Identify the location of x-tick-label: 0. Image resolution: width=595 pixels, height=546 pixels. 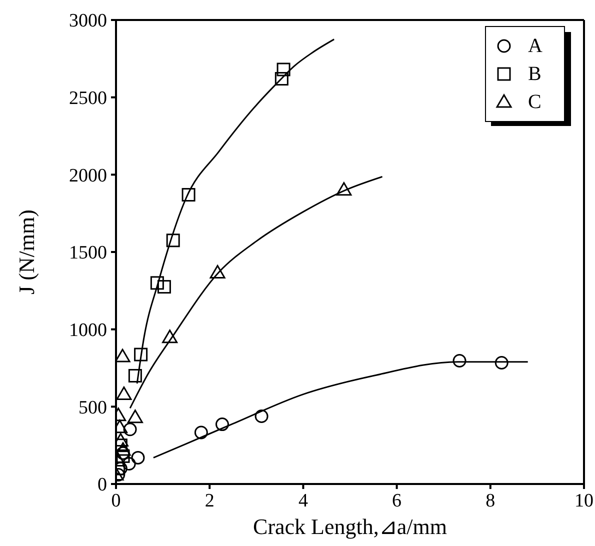
(116, 501).